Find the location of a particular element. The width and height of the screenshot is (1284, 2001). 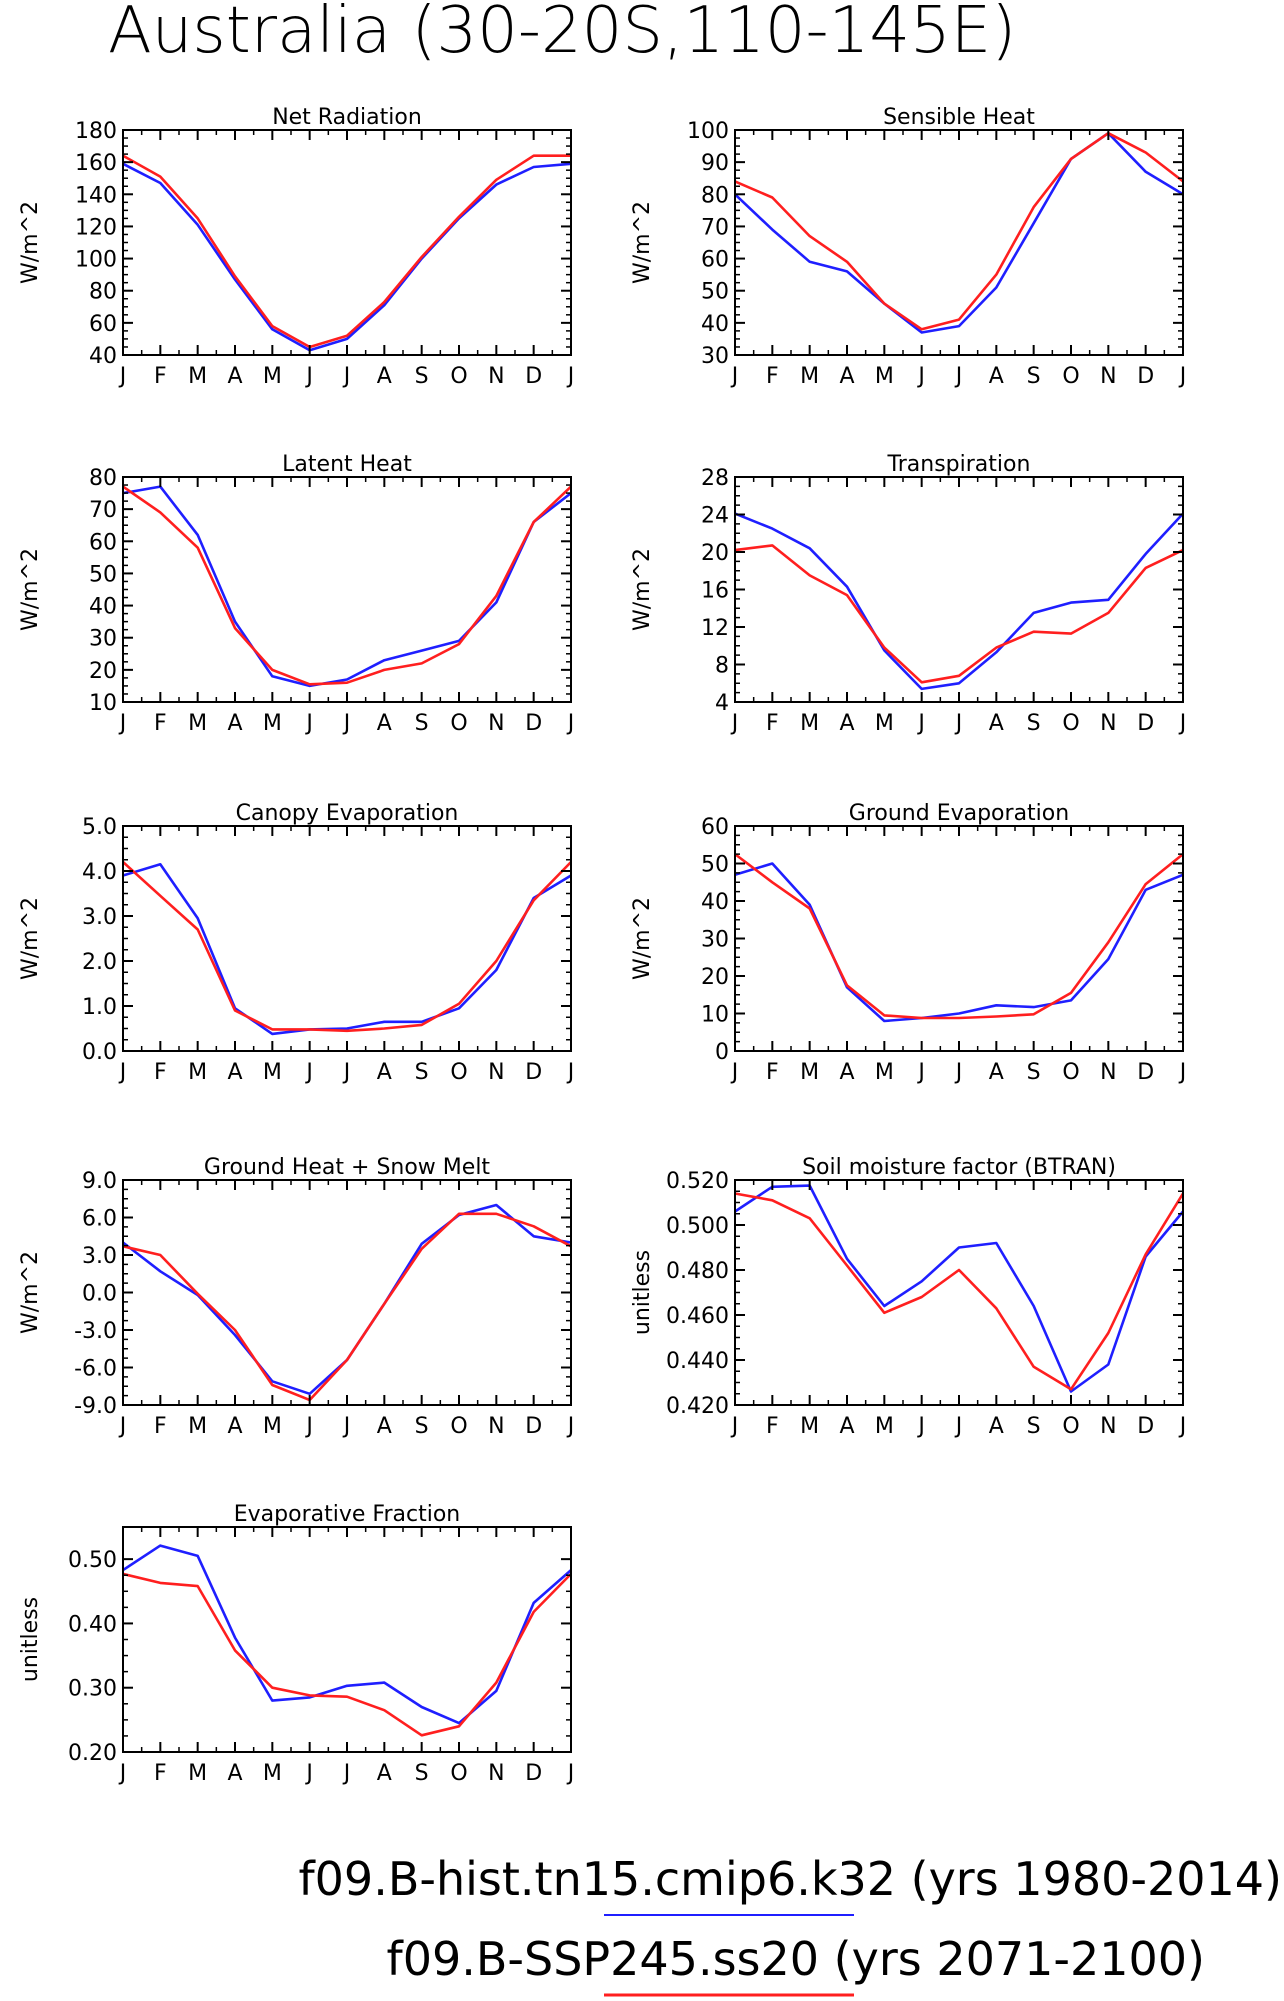

y-tick-label: 0.520 is located at coordinates (697, 1181).